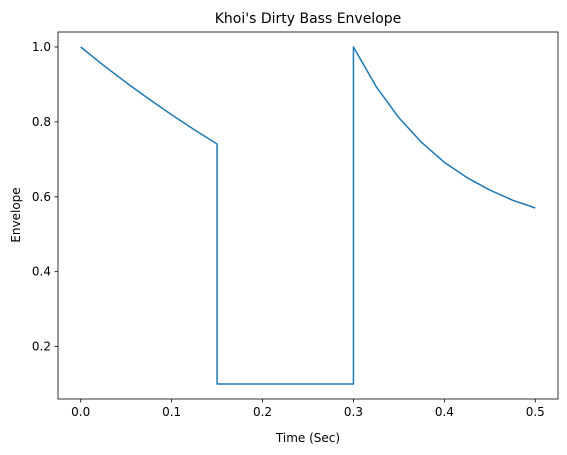  I want to click on x-tick-label: 0.1, so click(171, 412).